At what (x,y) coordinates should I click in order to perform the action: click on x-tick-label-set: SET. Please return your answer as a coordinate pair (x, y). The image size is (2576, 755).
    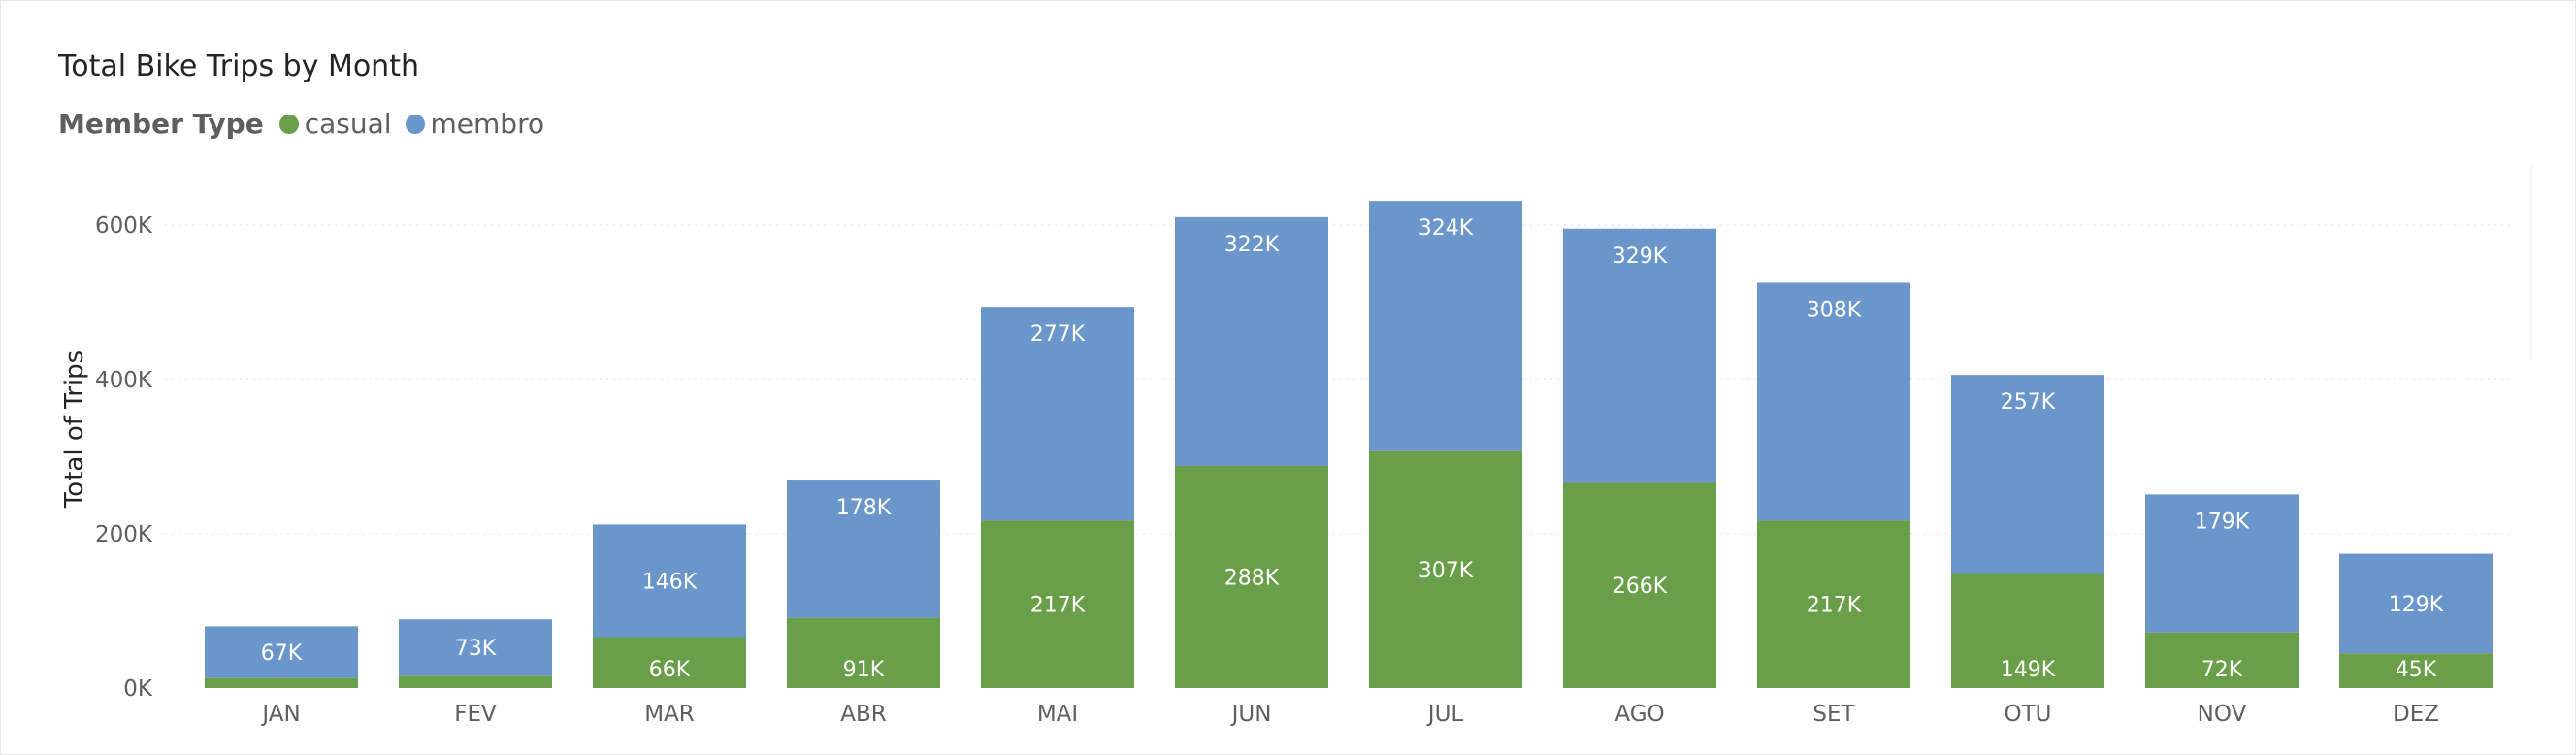
    Looking at the image, I should click on (1834, 715).